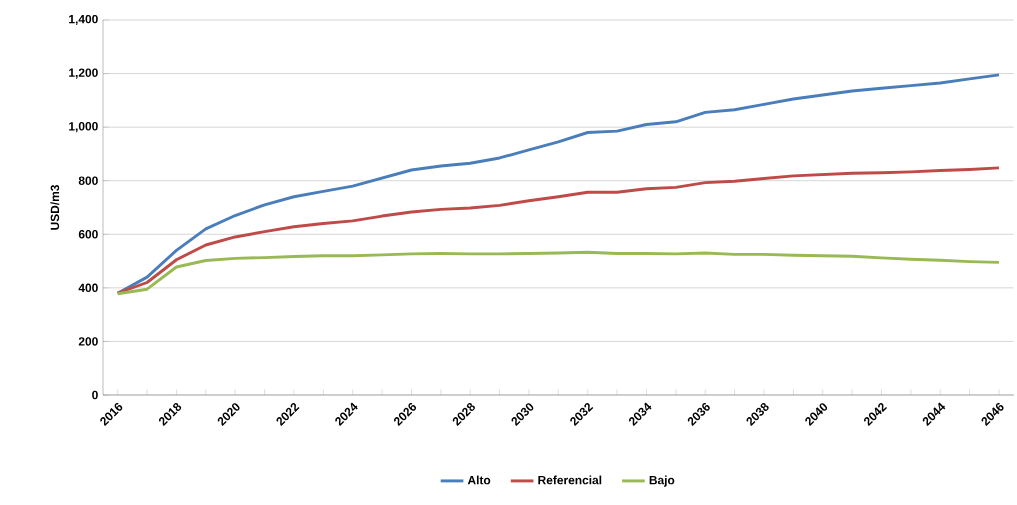 The image size is (1017, 505). Describe the element at coordinates (88, 234) in the screenshot. I see `y-tick-label: 600` at that location.